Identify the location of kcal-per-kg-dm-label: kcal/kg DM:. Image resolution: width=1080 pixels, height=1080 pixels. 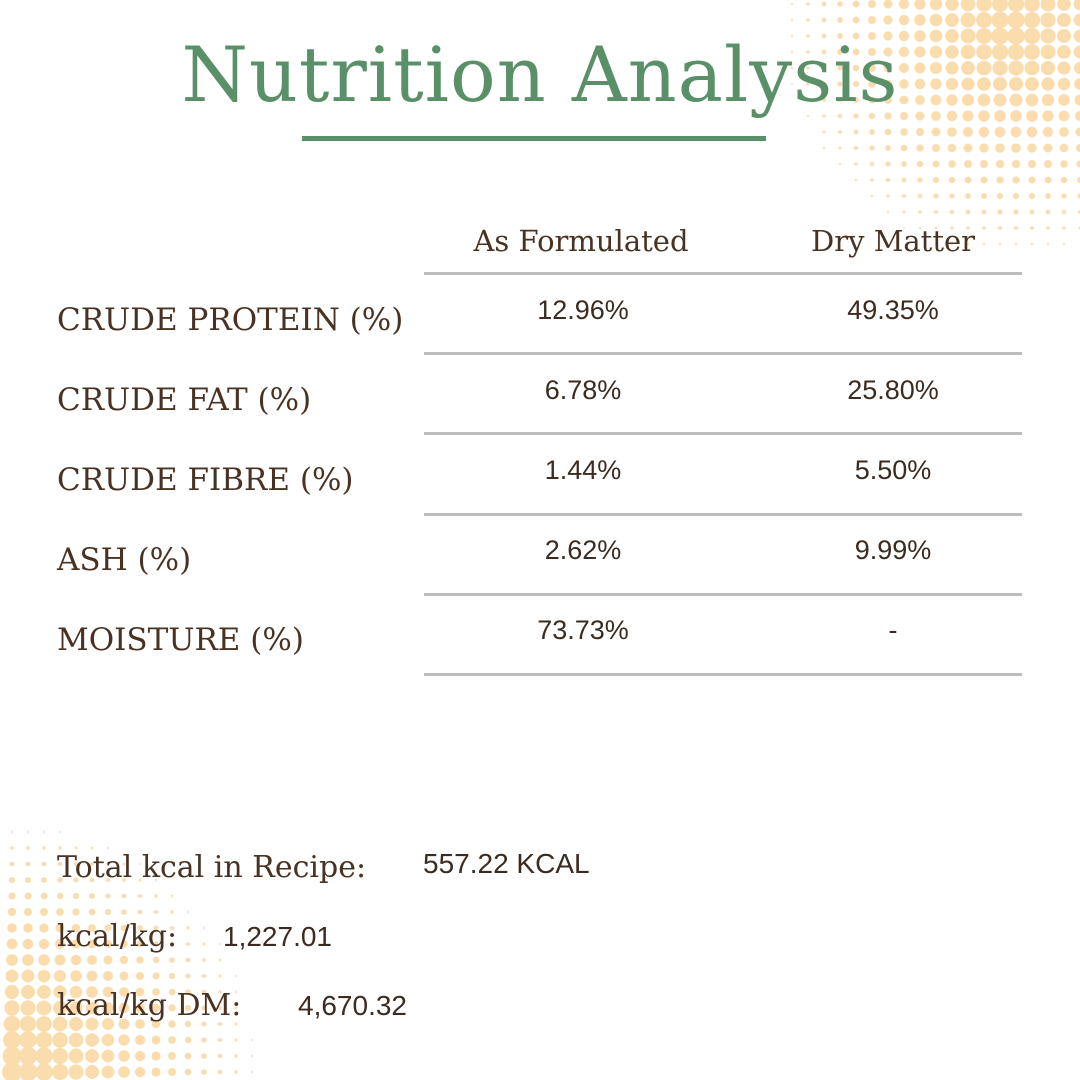
(149, 1005).